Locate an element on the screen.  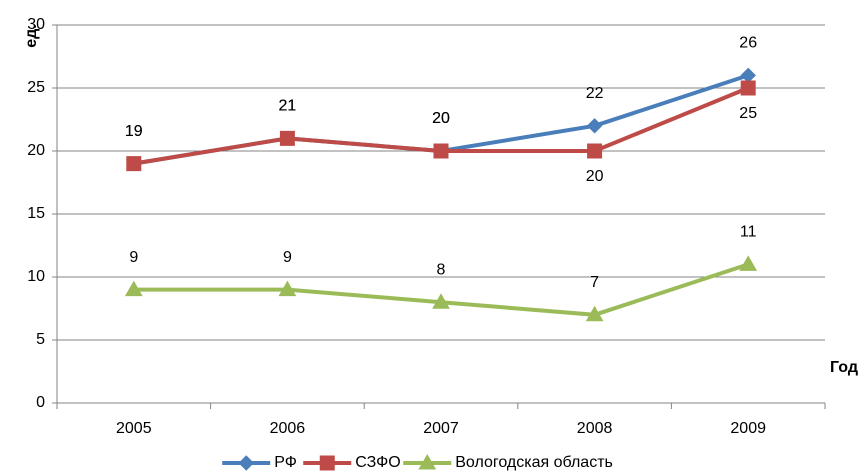
y-tick-label: 30 is located at coordinates (36, 24).